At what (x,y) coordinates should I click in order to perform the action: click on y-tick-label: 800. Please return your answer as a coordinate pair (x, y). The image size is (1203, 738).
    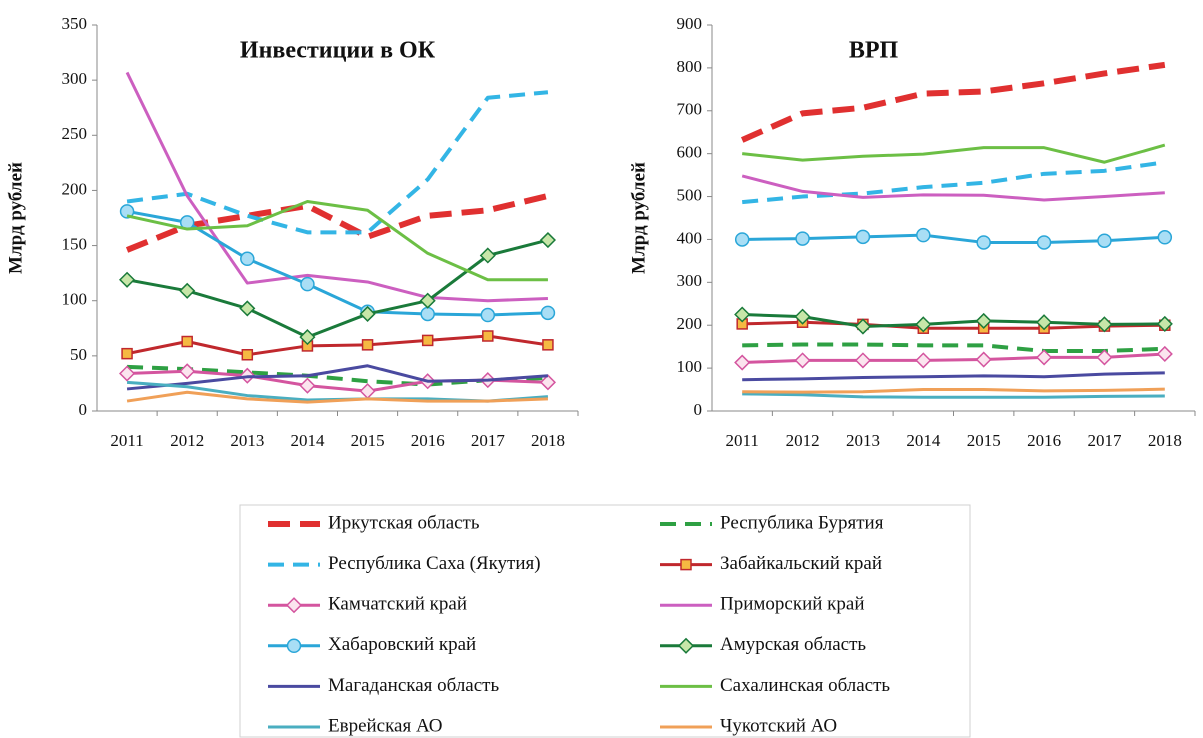
    Looking at the image, I should click on (690, 66).